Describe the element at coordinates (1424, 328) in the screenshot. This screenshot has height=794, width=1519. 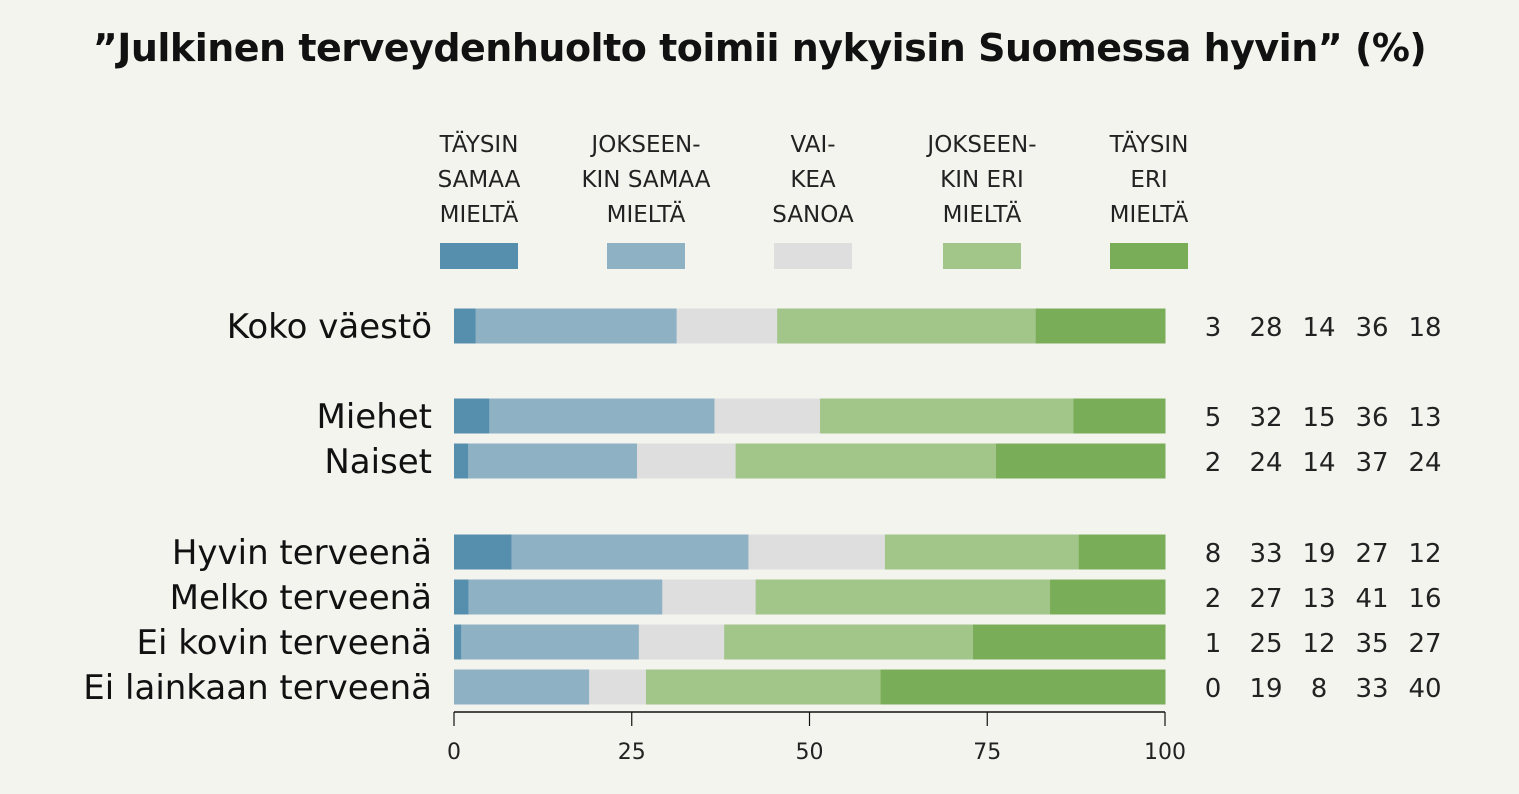
I see `value-label: 18` at that location.